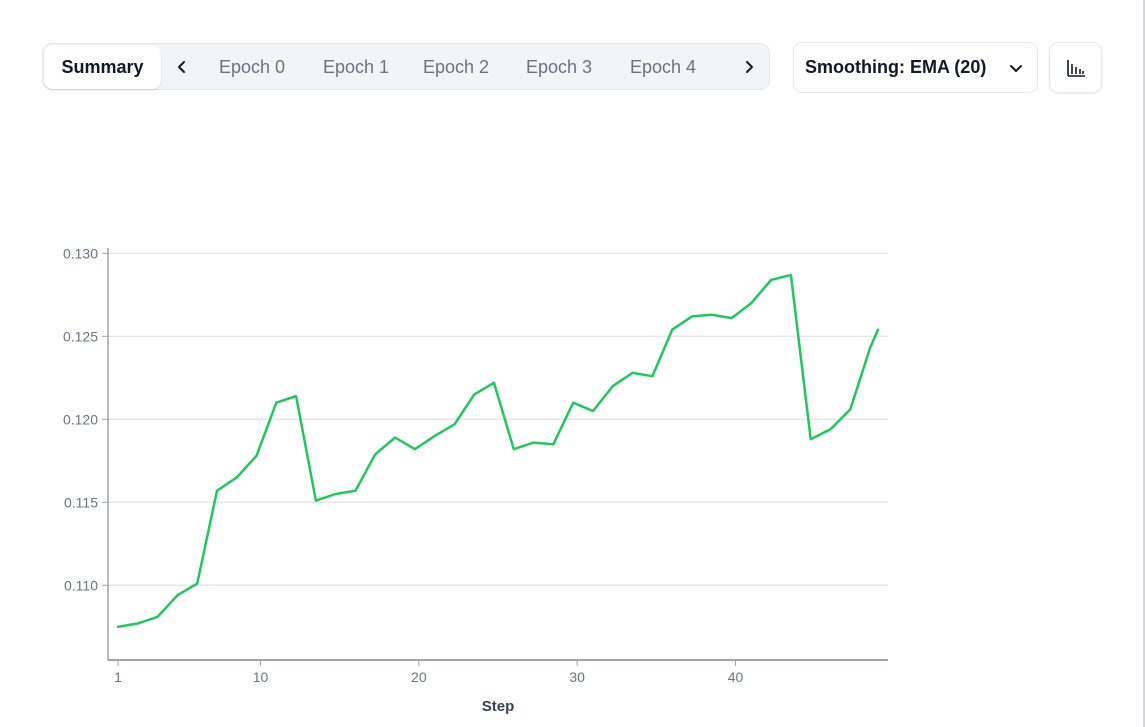 This screenshot has height=727, width=1145. Describe the element at coordinates (749, 67) in the screenshot. I see `chevron-right-icon` at that location.